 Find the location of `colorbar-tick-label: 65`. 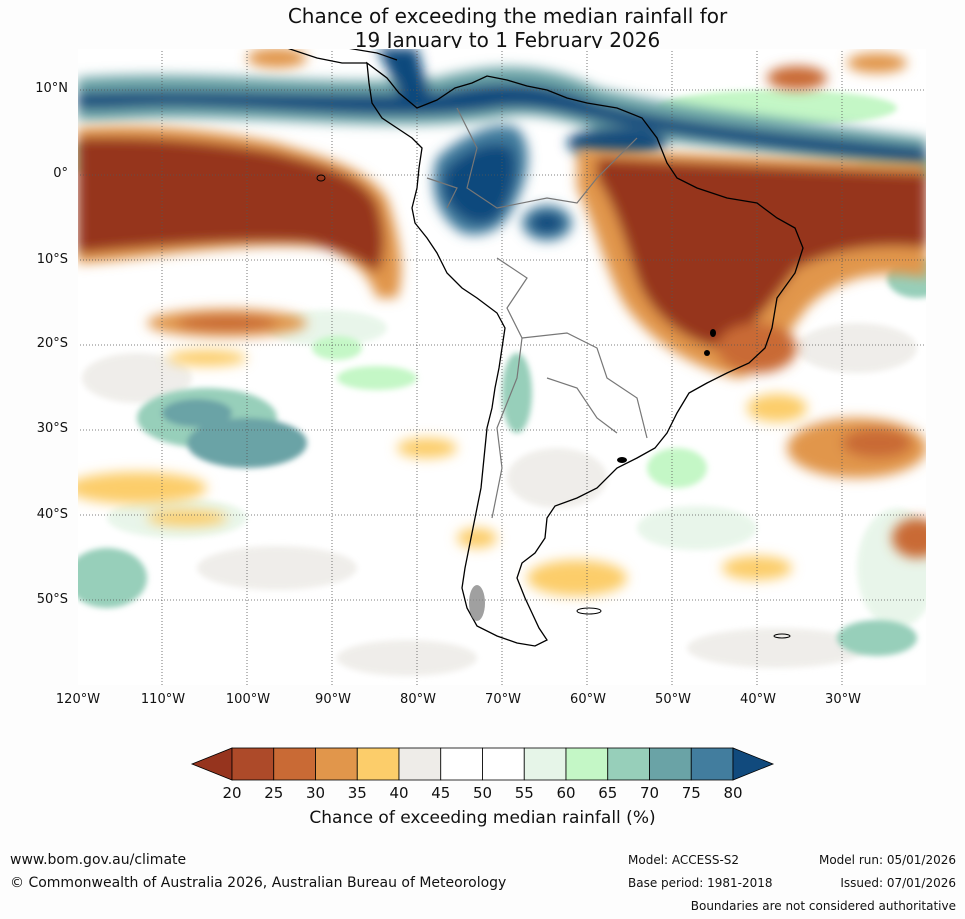

colorbar-tick-label: 65 is located at coordinates (608, 793).